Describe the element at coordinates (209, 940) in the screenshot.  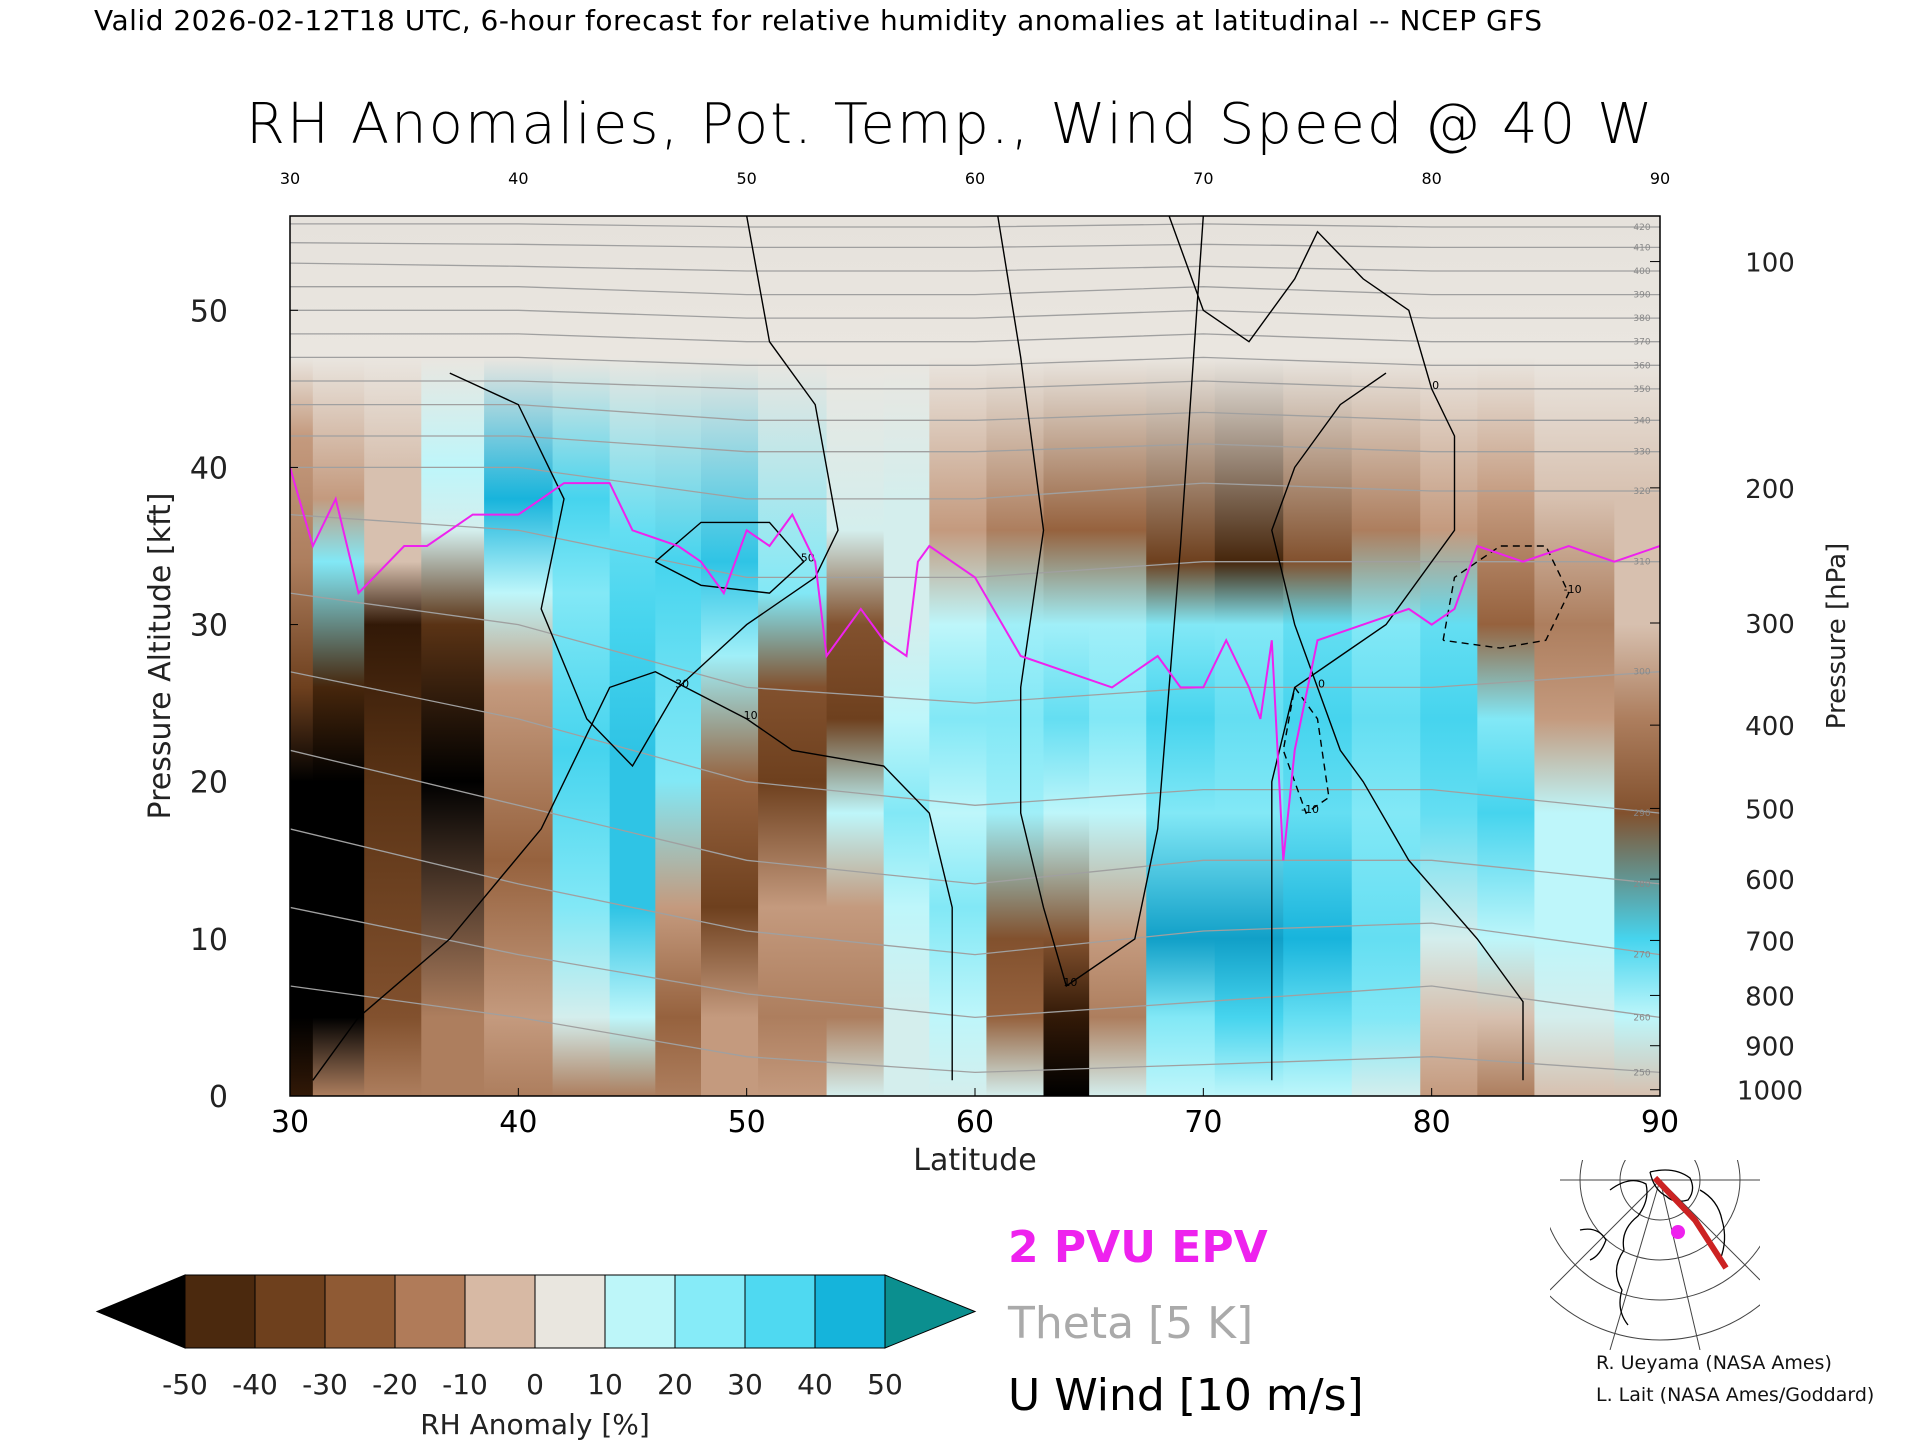
I see `y-tick-label: 10` at that location.